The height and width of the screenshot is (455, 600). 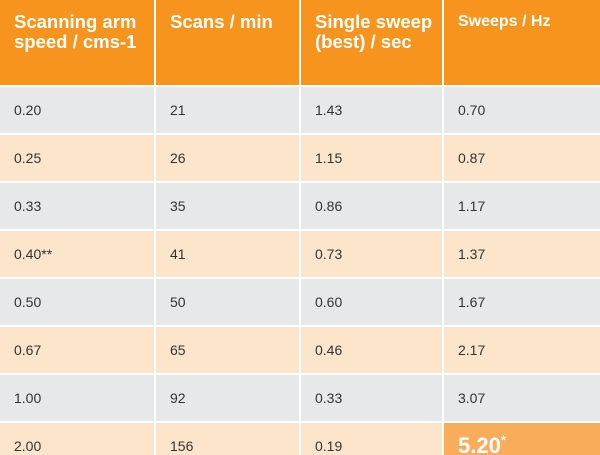 I want to click on table-row: 0.33 35 0.86 1.17, so click(x=300, y=206).